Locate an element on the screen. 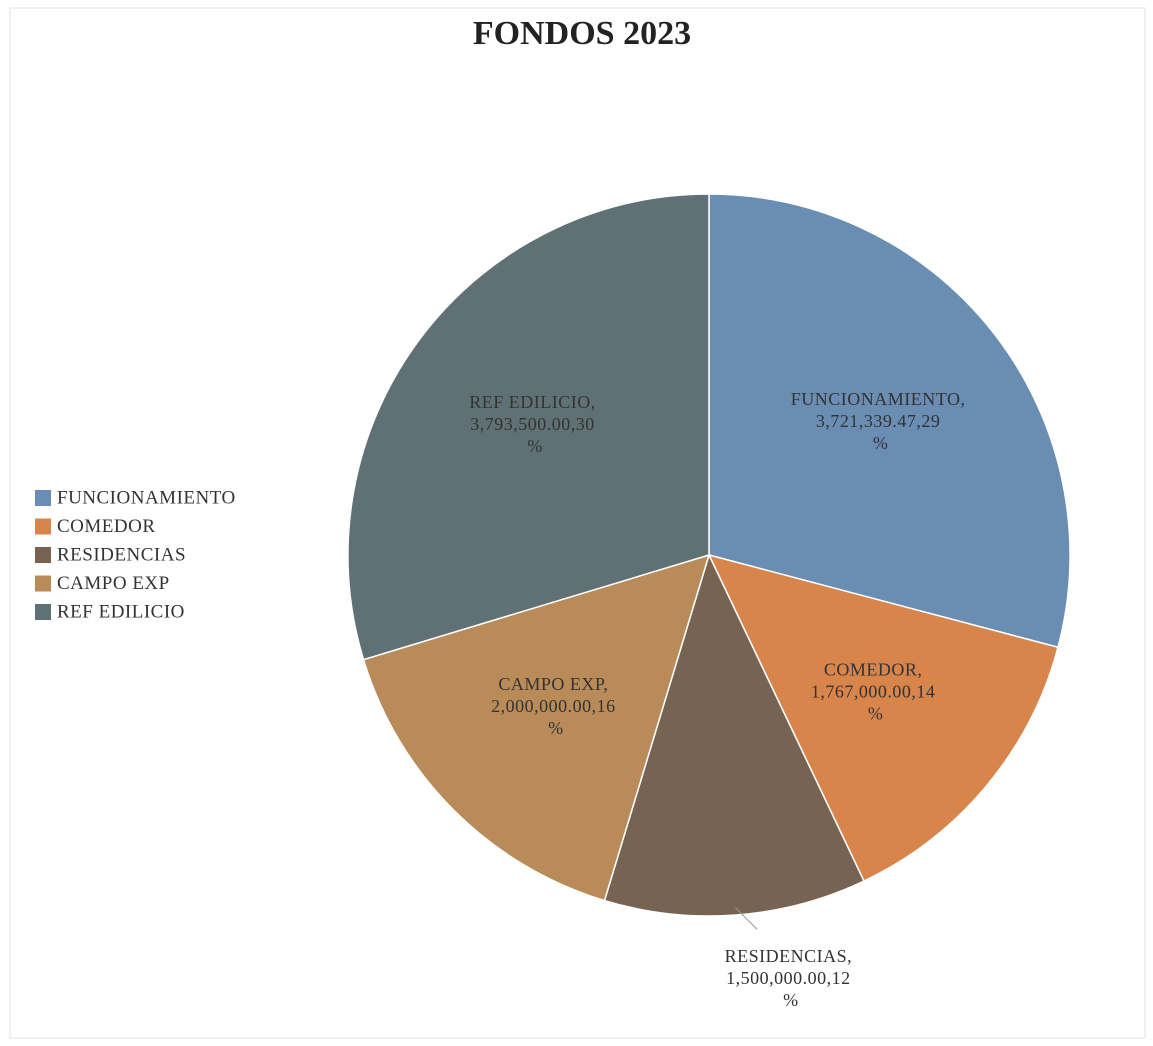 This screenshot has height=1046, width=1153. data-label: REF EDILICIO, 3,793,500.00,30 % is located at coordinates (535, 424).